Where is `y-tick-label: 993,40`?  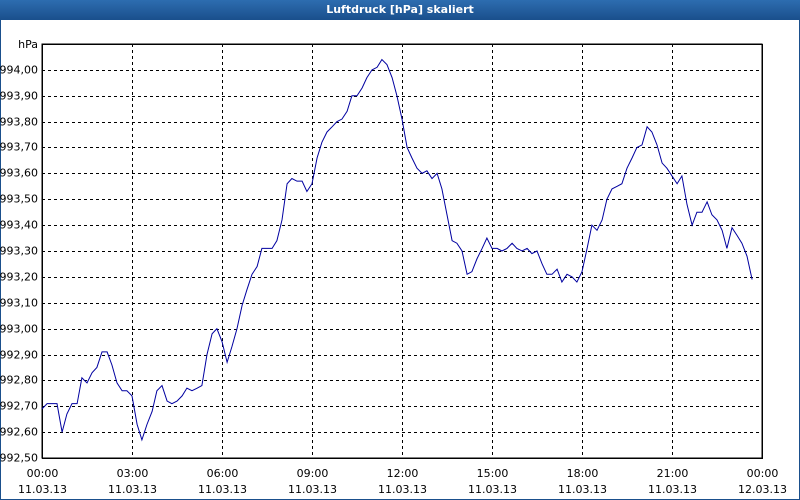 y-tick-label: 993,40 is located at coordinates (19, 225).